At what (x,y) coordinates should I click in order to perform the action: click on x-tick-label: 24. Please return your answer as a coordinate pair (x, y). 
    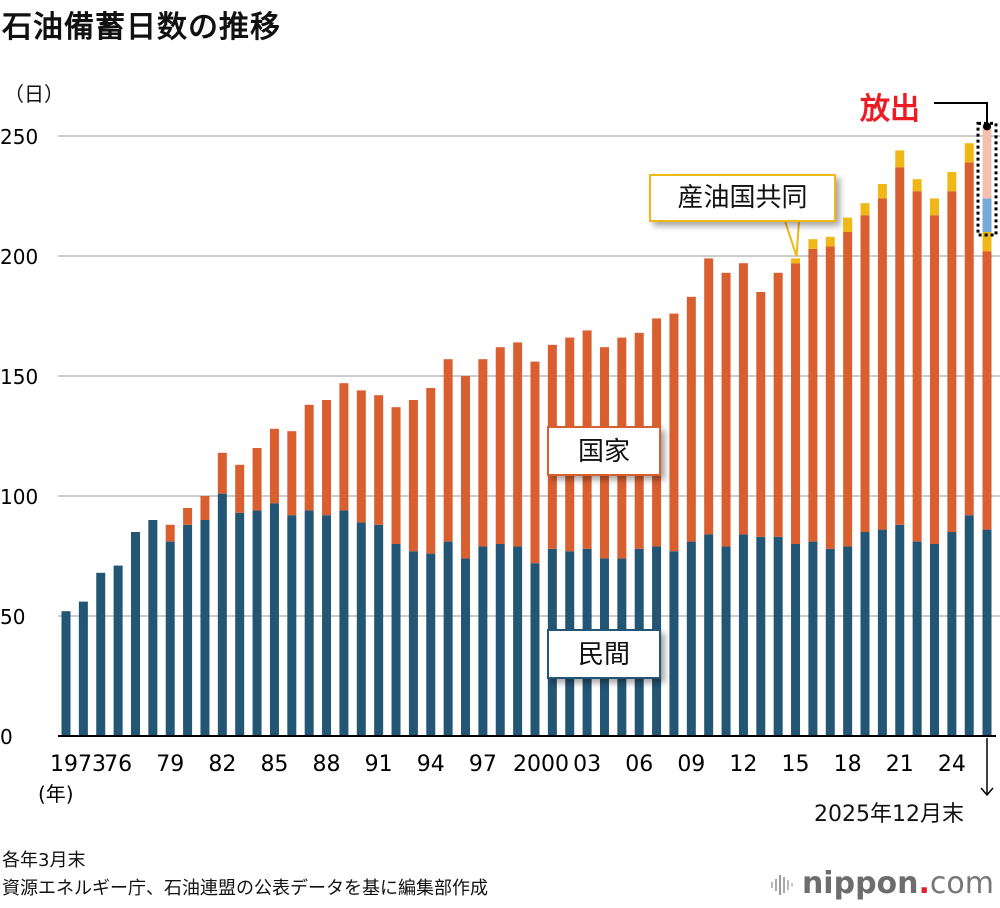
    Looking at the image, I should click on (952, 764).